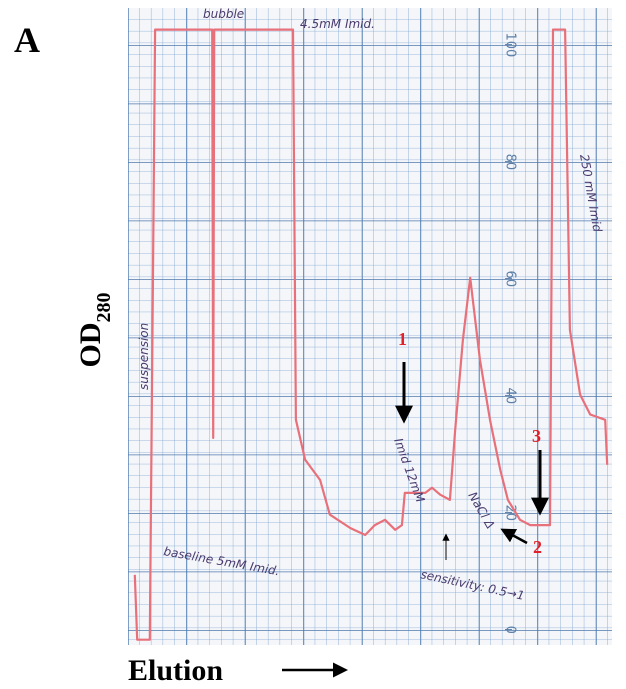 This screenshot has width=626, height=689. What do you see at coordinates (27, 40) in the screenshot?
I see `panel-label: A` at bounding box center [27, 40].